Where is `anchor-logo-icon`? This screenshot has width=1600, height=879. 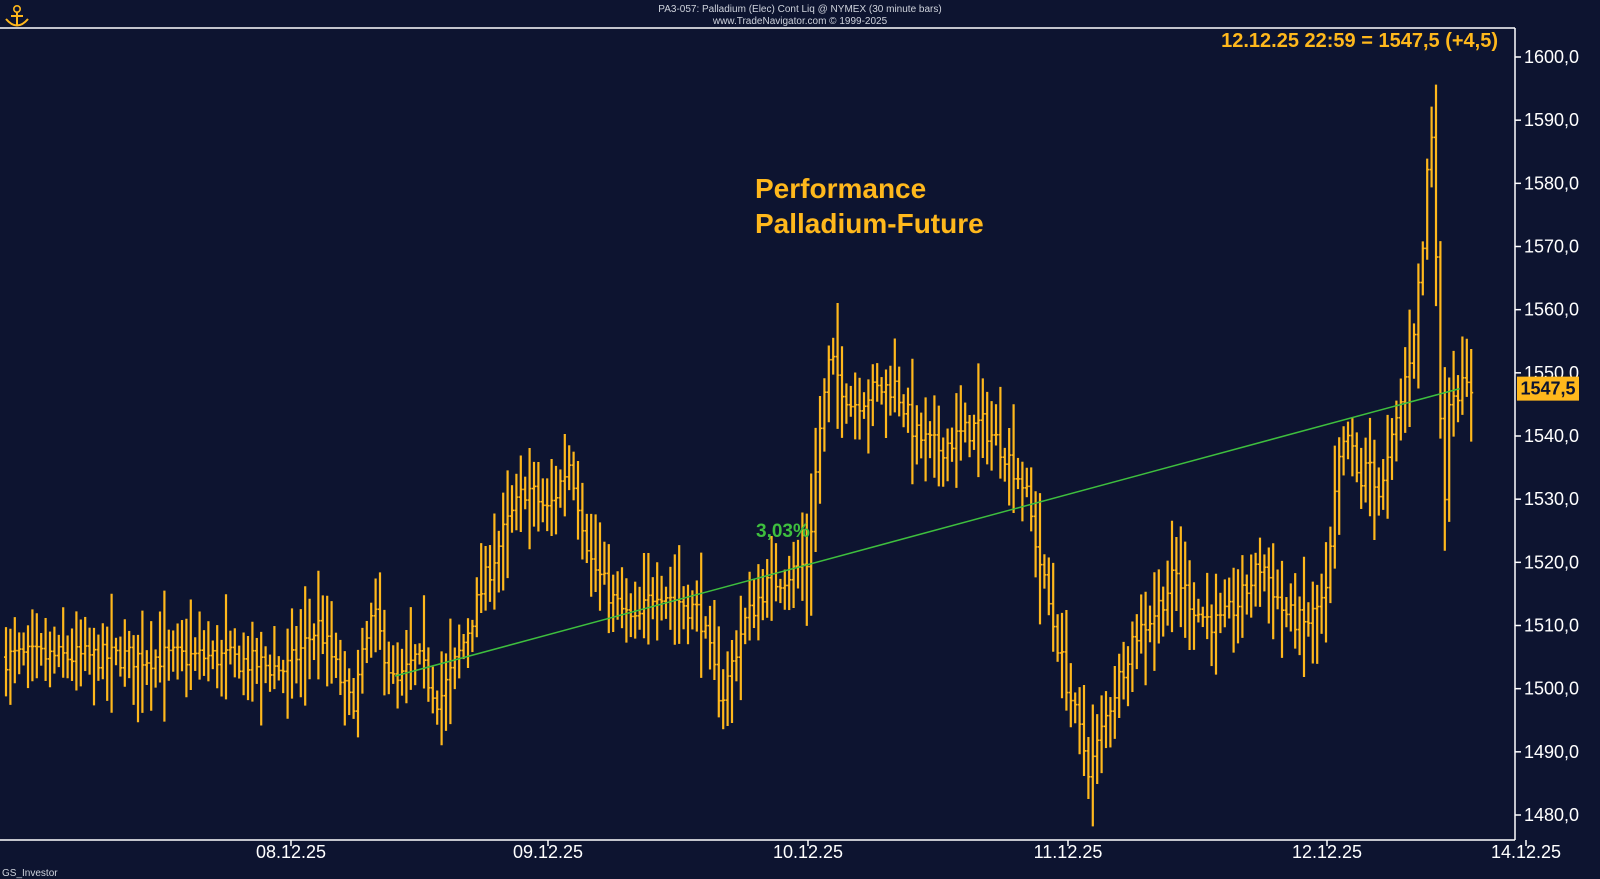 anchor-logo-icon is located at coordinates (17, 16).